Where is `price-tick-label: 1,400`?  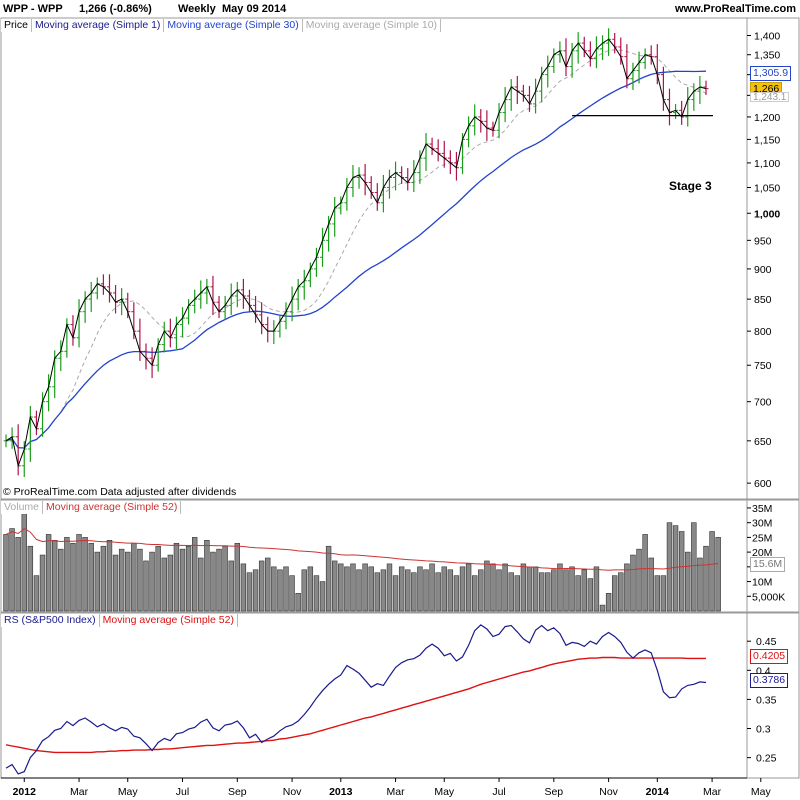 price-tick-label: 1,400 is located at coordinates (767, 36).